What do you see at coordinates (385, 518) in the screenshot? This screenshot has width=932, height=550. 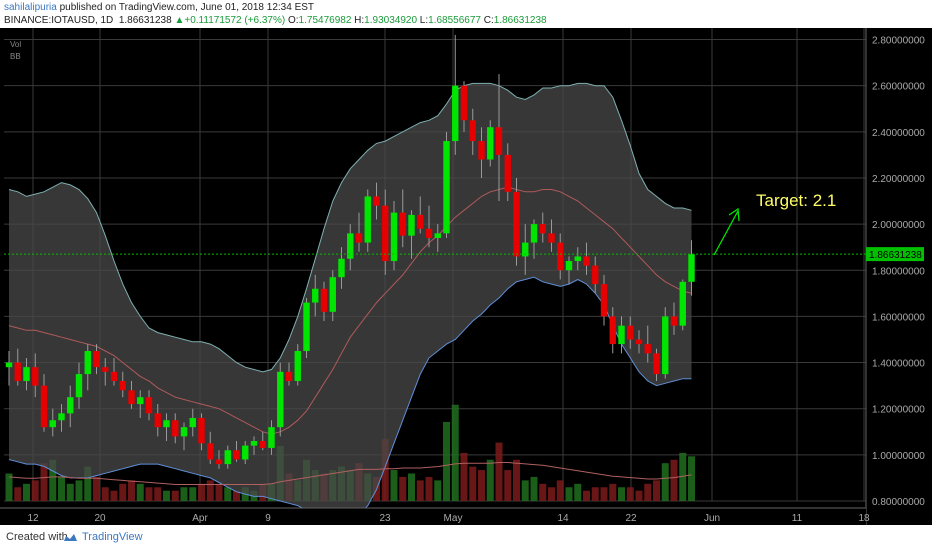 I see `x-tick-label: 23` at bounding box center [385, 518].